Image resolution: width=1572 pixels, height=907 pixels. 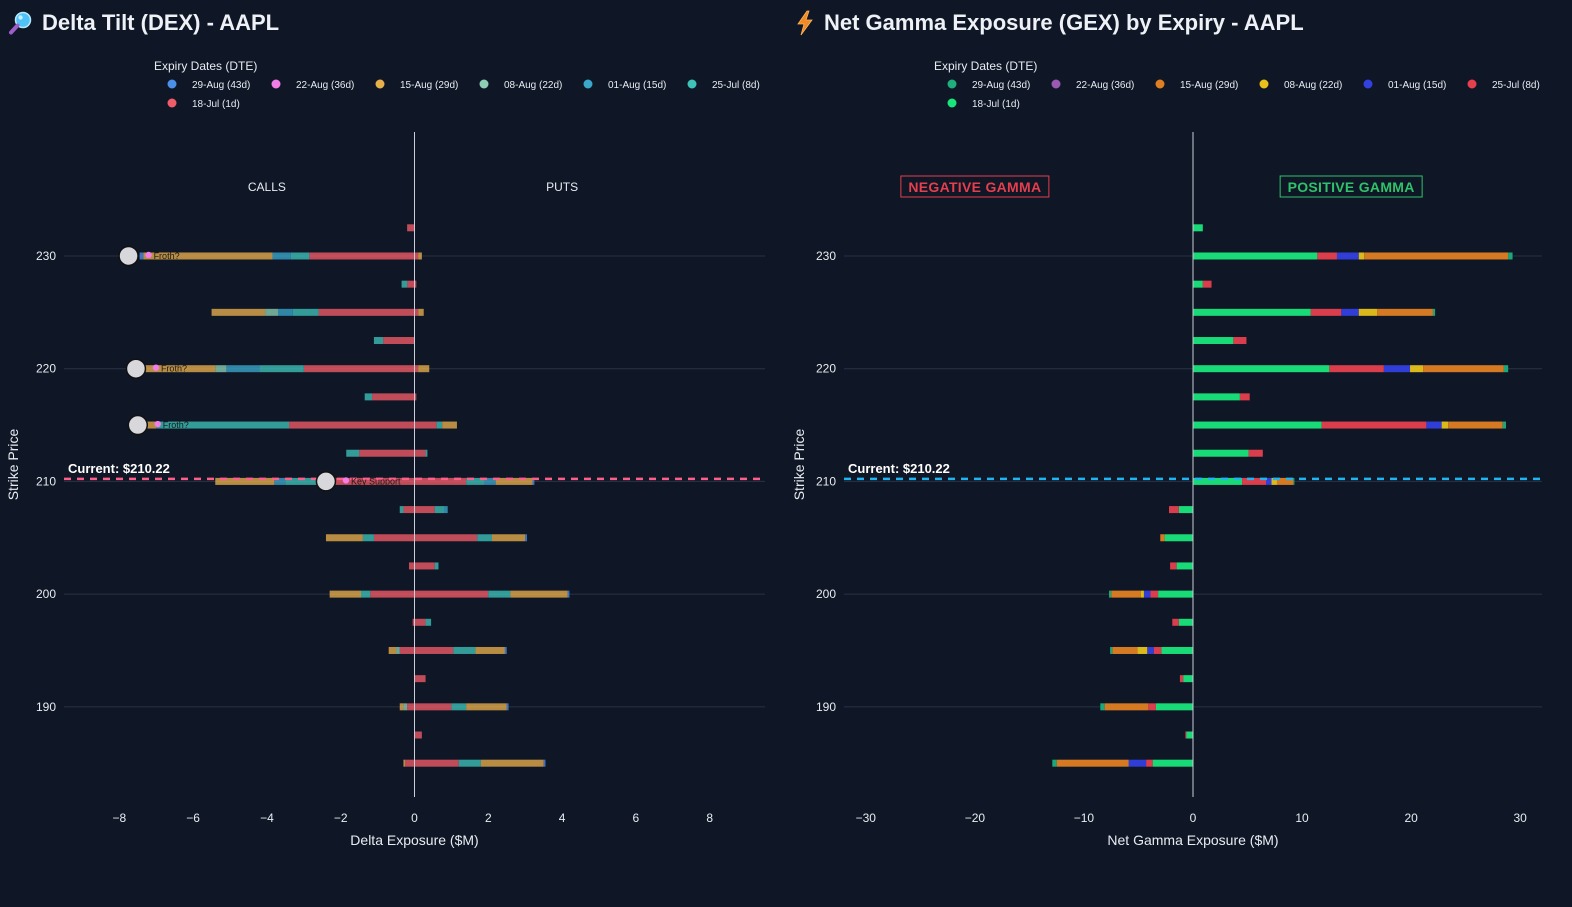 What do you see at coordinates (1436, 256) in the screenshot?
I see `gex-bar-230-15-aug-29d` at bounding box center [1436, 256].